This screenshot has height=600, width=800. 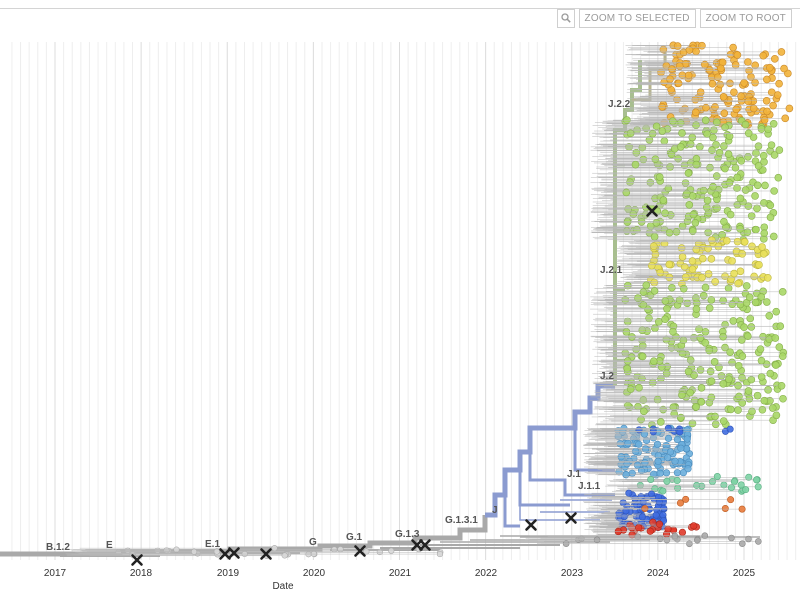 What do you see at coordinates (109, 545) in the screenshot?
I see `clade-label-e: E` at bounding box center [109, 545].